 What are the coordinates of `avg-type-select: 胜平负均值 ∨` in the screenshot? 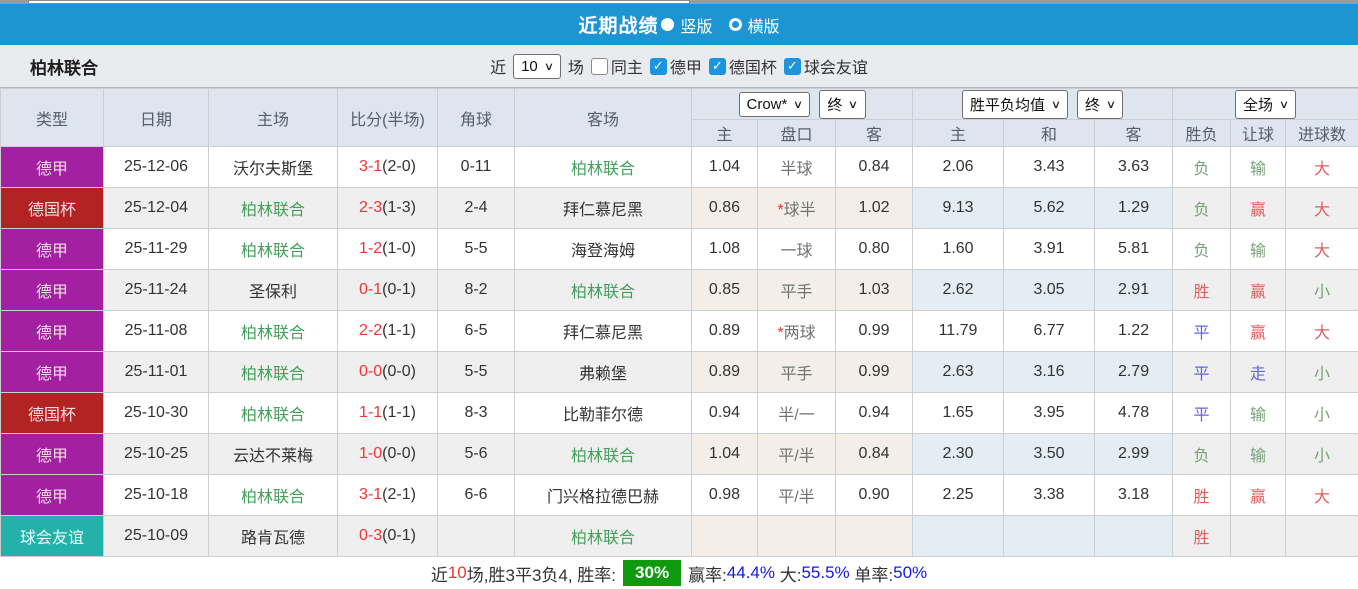 It's located at (1015, 104).